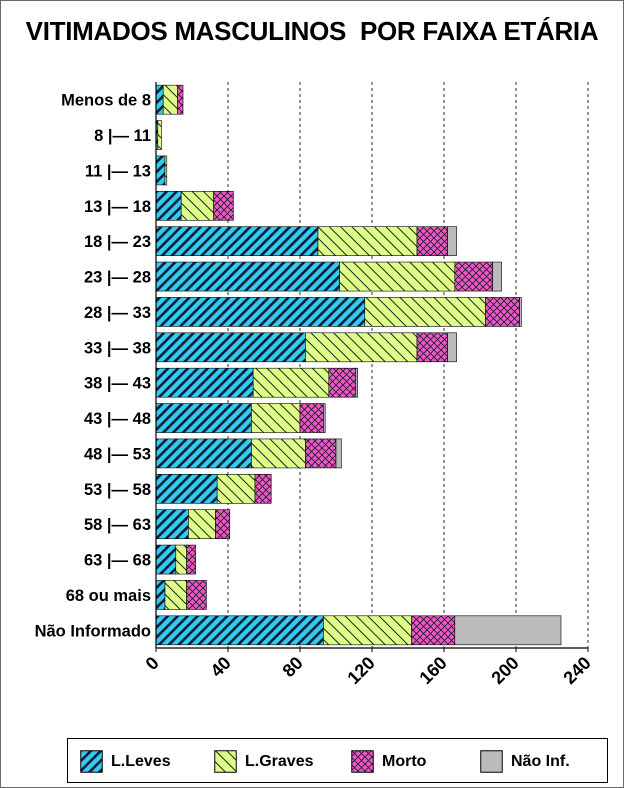 Image resolution: width=624 pixels, height=788 pixels. What do you see at coordinates (312, 31) in the screenshot?
I see `chart-title: VITIMADOS MASCULINOS POR FAIXA ETÁRIA` at bounding box center [312, 31].